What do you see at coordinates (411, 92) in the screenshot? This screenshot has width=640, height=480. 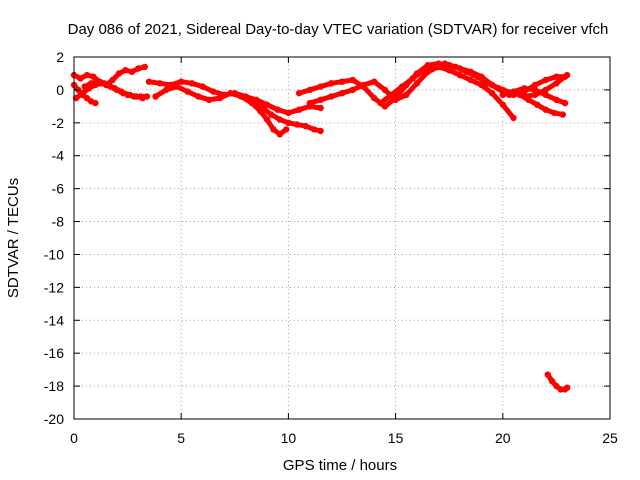 I see `series-arc9` at bounding box center [411, 92].